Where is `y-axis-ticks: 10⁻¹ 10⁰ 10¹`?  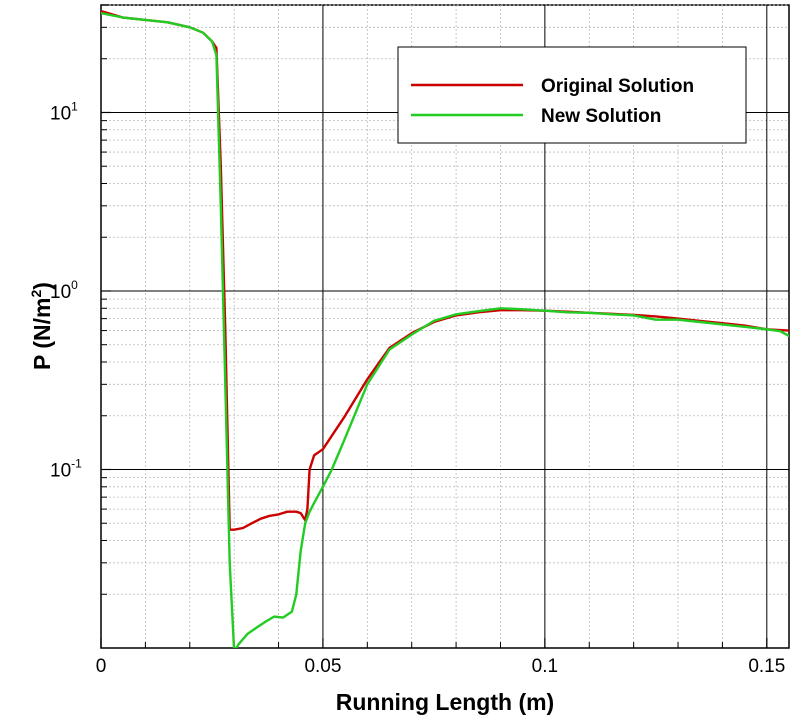
y-axis-ticks: 10⁻¹ 10⁰ 10¹ is located at coordinates (80, 299).